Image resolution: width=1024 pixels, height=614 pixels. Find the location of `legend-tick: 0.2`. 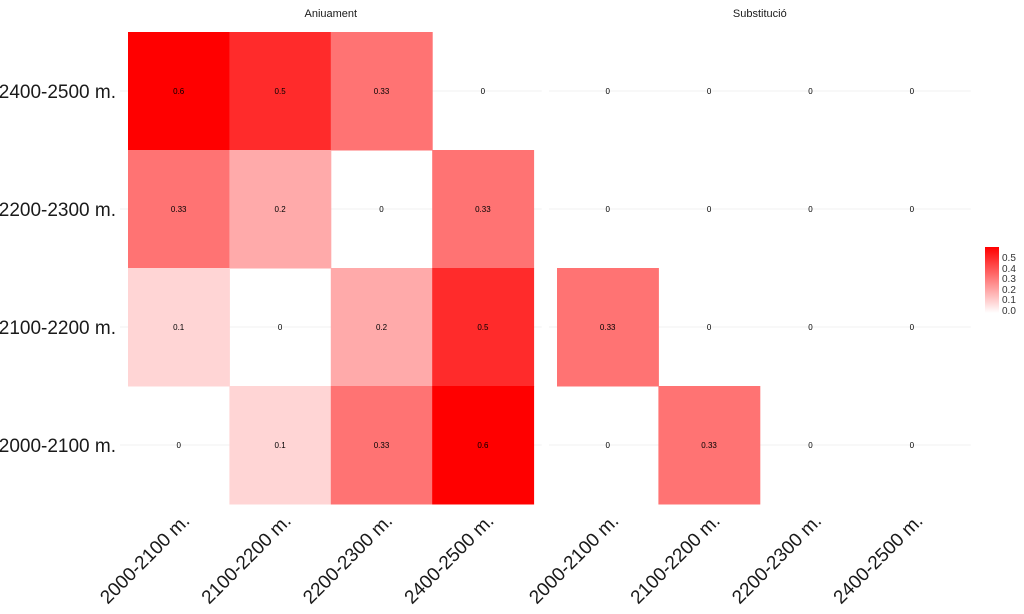

legend-tick: 0.2 is located at coordinates (1009, 290).